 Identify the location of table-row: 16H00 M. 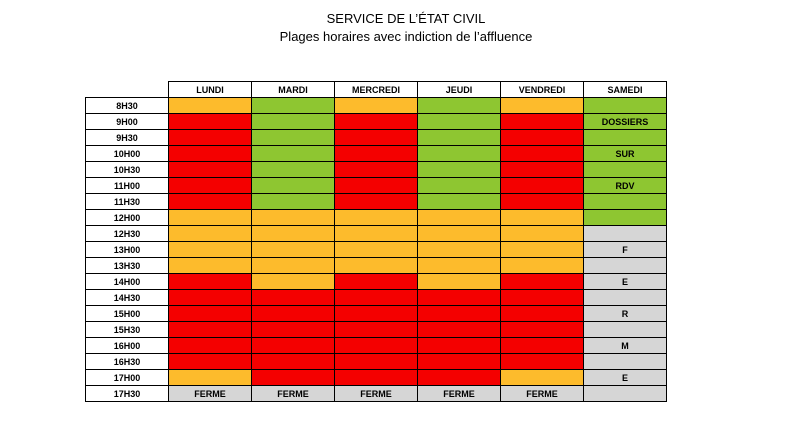
(376, 345).